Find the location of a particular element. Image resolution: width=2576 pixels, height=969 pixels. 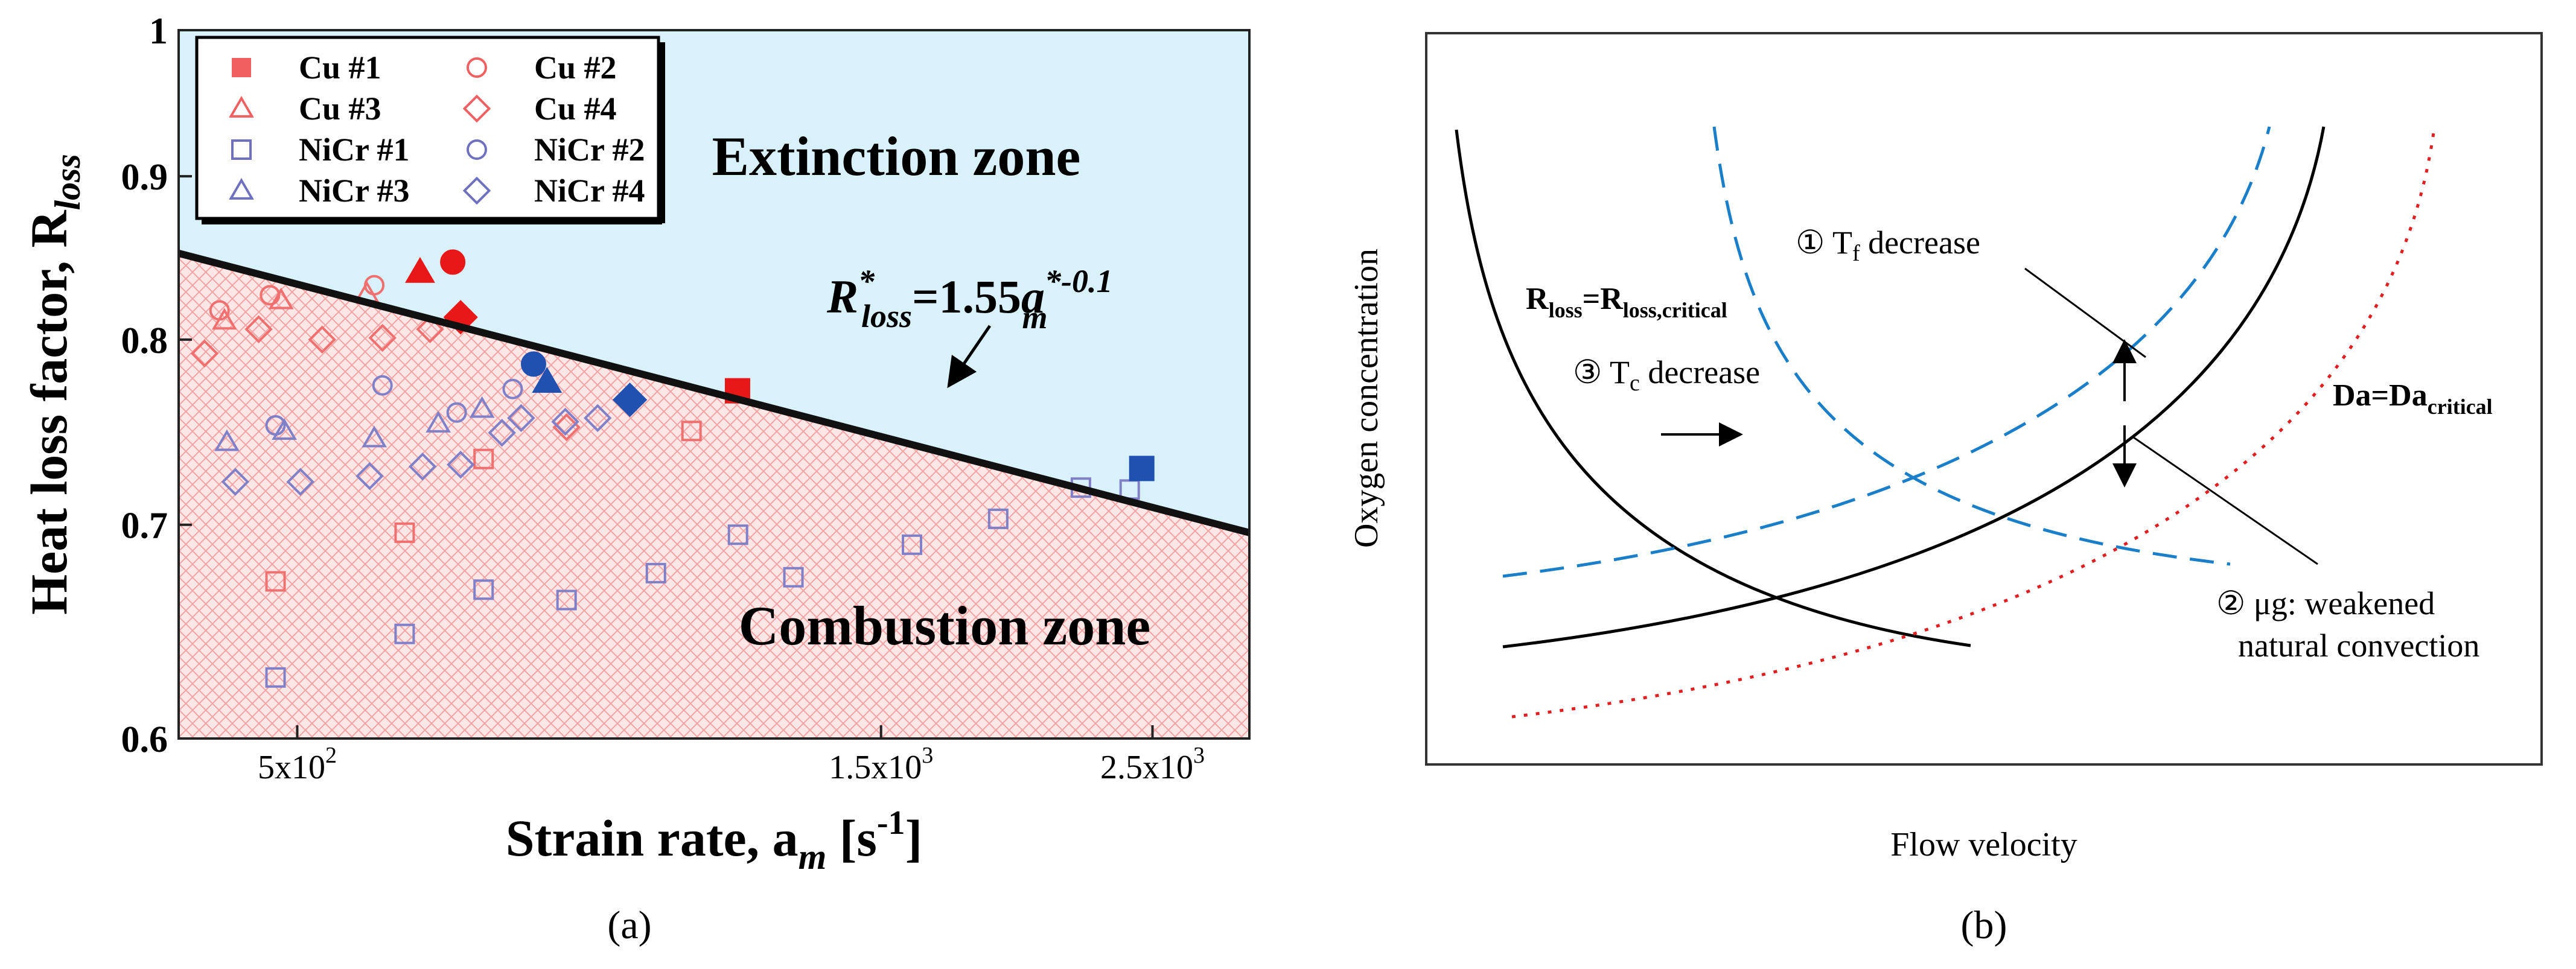

da-sub: critical is located at coordinates (2460, 407).